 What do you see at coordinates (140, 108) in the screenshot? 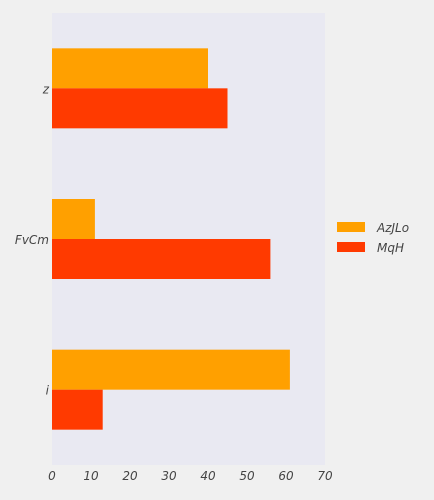
I see `bar-MqH-z` at bounding box center [140, 108].